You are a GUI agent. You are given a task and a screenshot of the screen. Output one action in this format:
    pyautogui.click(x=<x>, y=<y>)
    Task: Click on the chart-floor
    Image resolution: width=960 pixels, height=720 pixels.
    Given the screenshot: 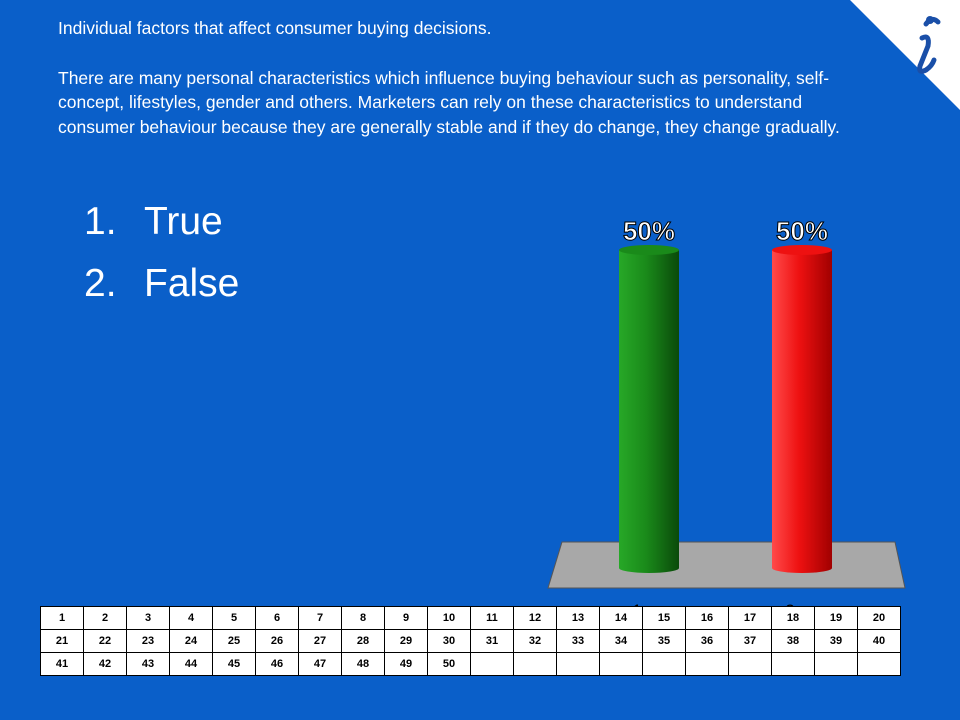 What is the action you would take?
    pyautogui.click(x=726, y=565)
    